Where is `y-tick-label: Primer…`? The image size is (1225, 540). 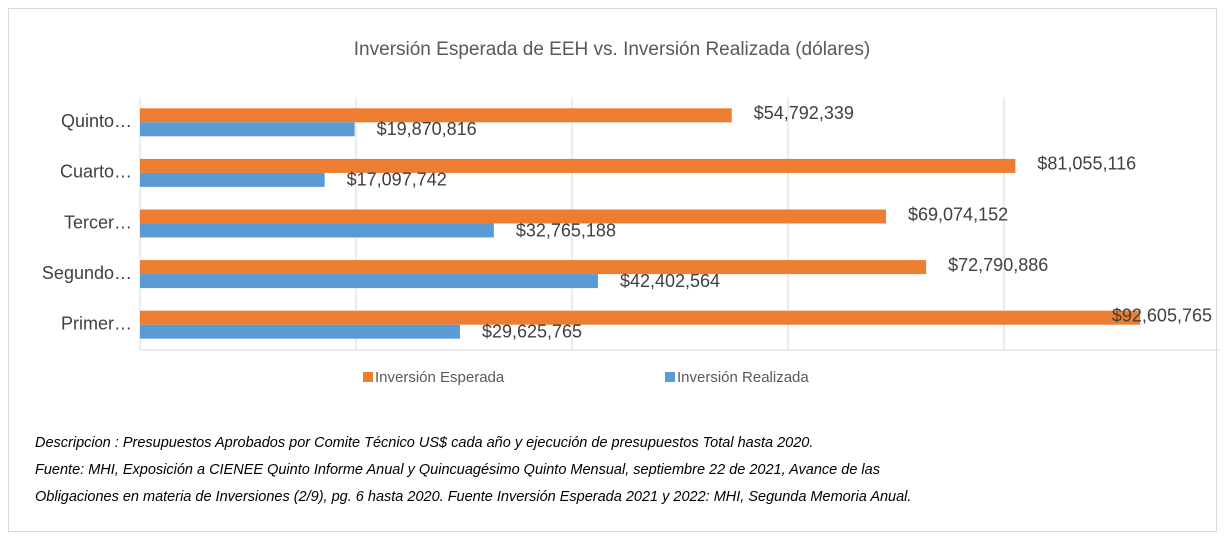
y-tick-label: Primer… is located at coordinates (96, 323).